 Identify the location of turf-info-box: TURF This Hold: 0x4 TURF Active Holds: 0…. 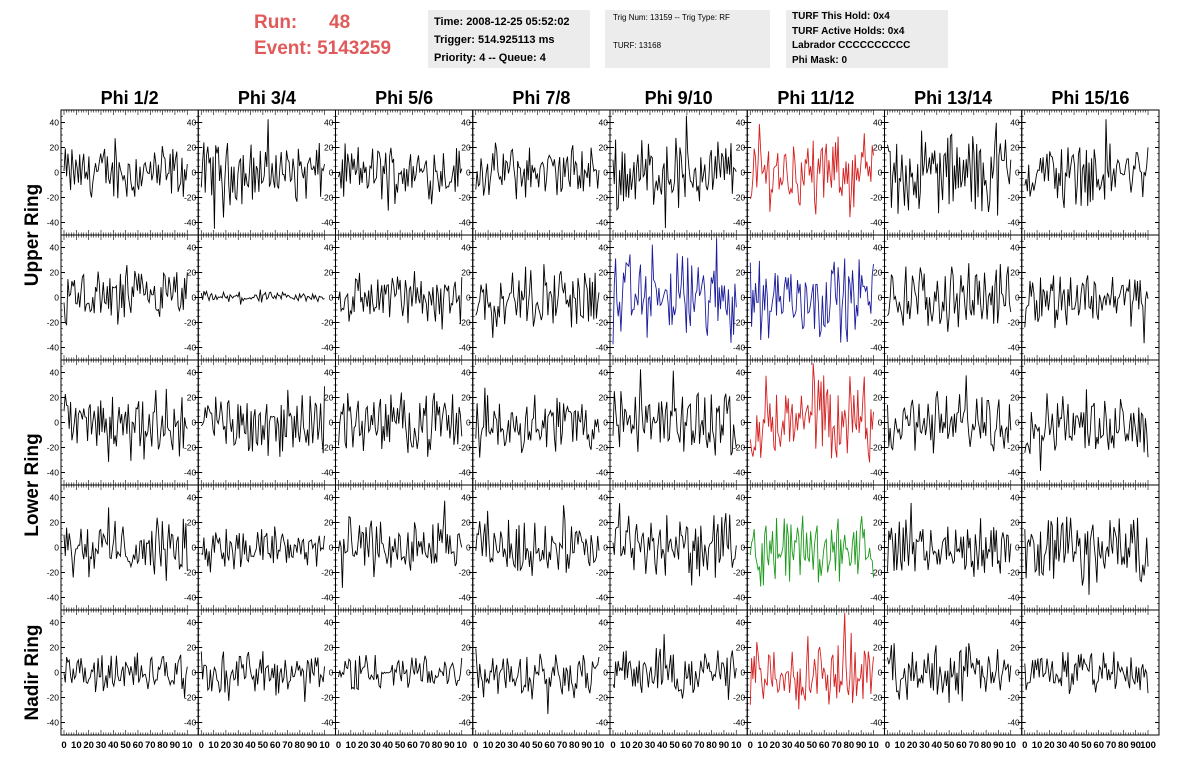
(867, 39).